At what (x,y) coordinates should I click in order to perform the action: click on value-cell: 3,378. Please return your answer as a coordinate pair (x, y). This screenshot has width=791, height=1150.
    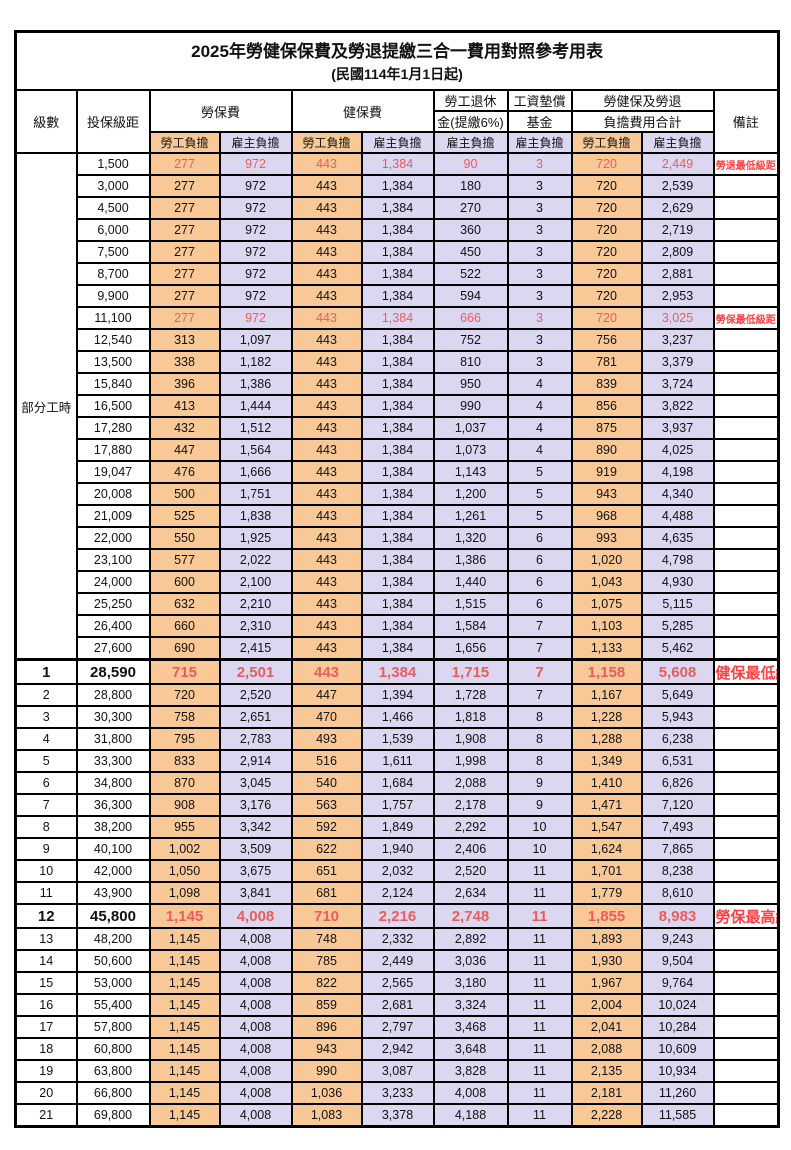
    Looking at the image, I should click on (397, 1115).